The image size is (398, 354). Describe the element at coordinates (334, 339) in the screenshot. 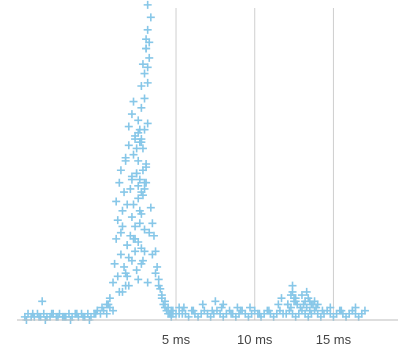

I see `x-tick-label-15ms: 15 ms` at that location.